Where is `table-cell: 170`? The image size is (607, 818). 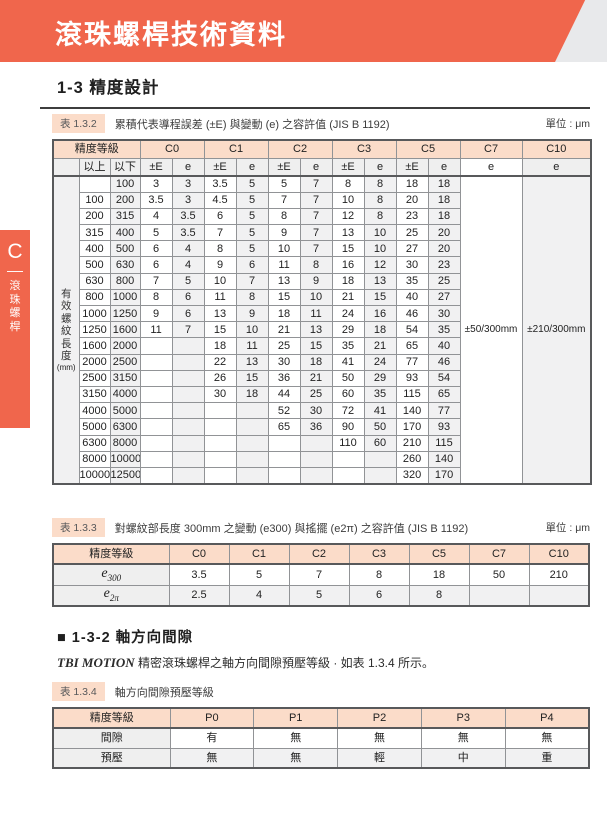
table-cell: 170 is located at coordinates (412, 427).